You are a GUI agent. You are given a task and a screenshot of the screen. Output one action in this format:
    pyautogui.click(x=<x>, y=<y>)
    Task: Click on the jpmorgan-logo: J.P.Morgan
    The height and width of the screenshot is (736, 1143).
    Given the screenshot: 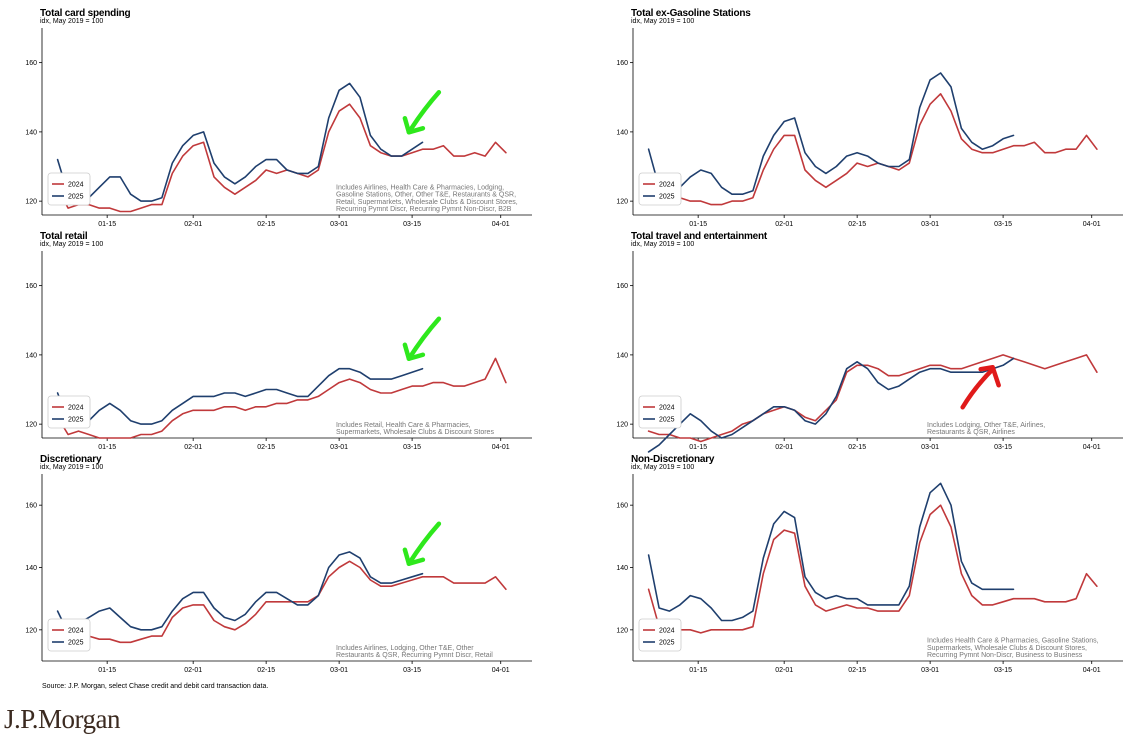 What is the action you would take?
    pyautogui.click(x=62, y=719)
    